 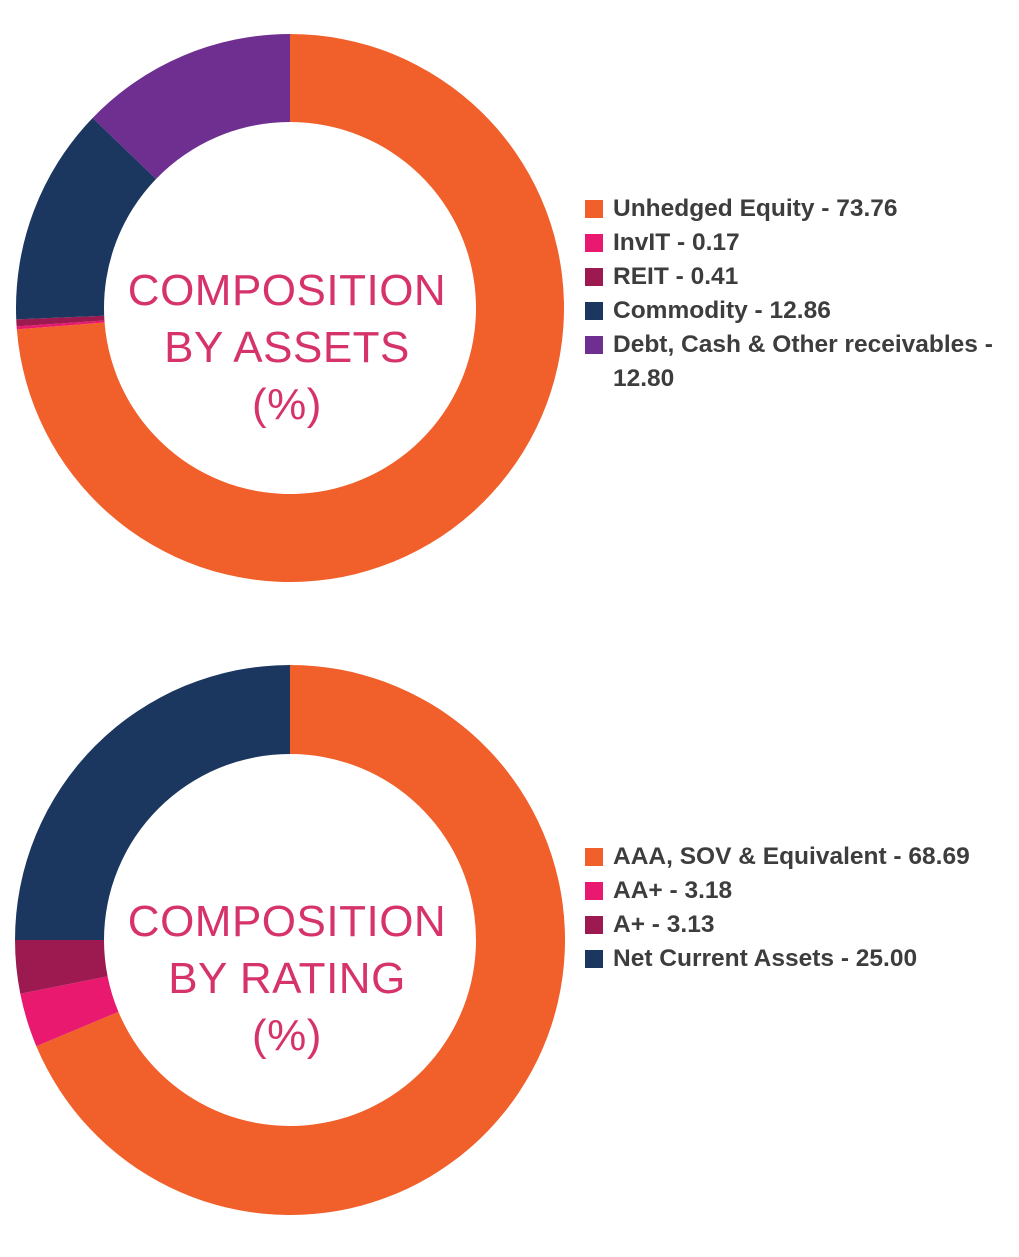 I want to click on legend-item: AAA, SOV & Equivalent - 68.69, so click(x=797, y=857).